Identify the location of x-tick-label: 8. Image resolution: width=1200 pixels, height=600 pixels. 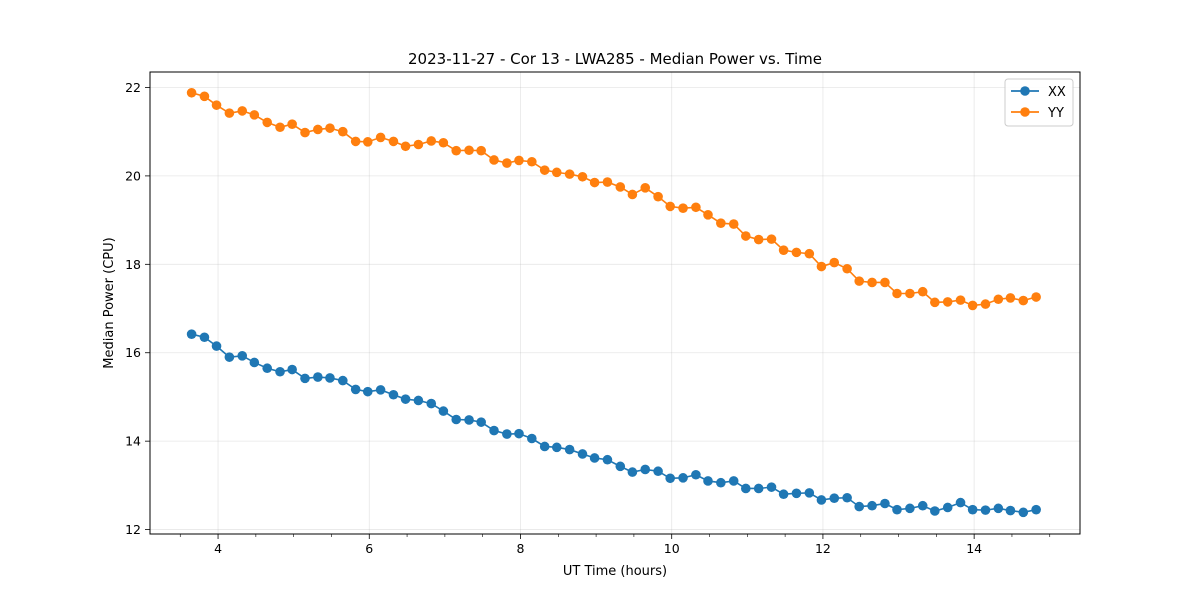
(521, 548).